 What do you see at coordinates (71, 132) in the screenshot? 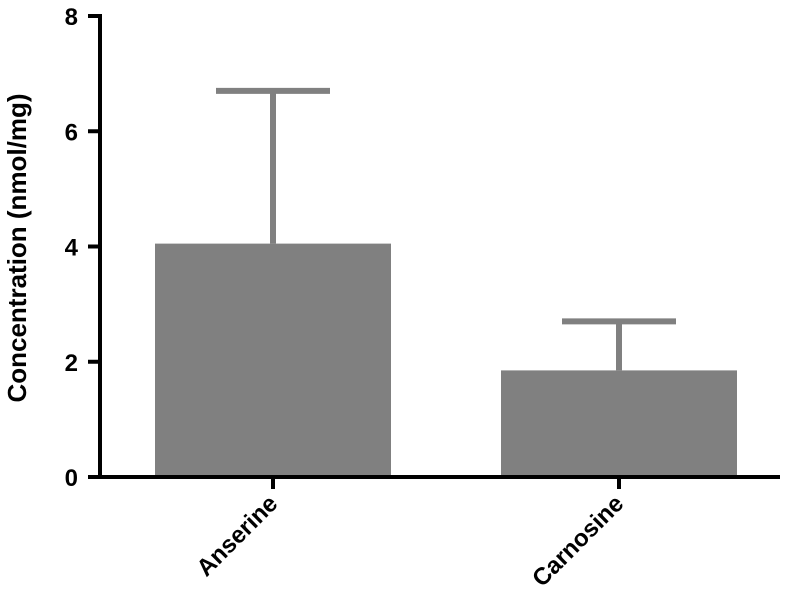
I see `y-tick-label: 6` at bounding box center [71, 132].